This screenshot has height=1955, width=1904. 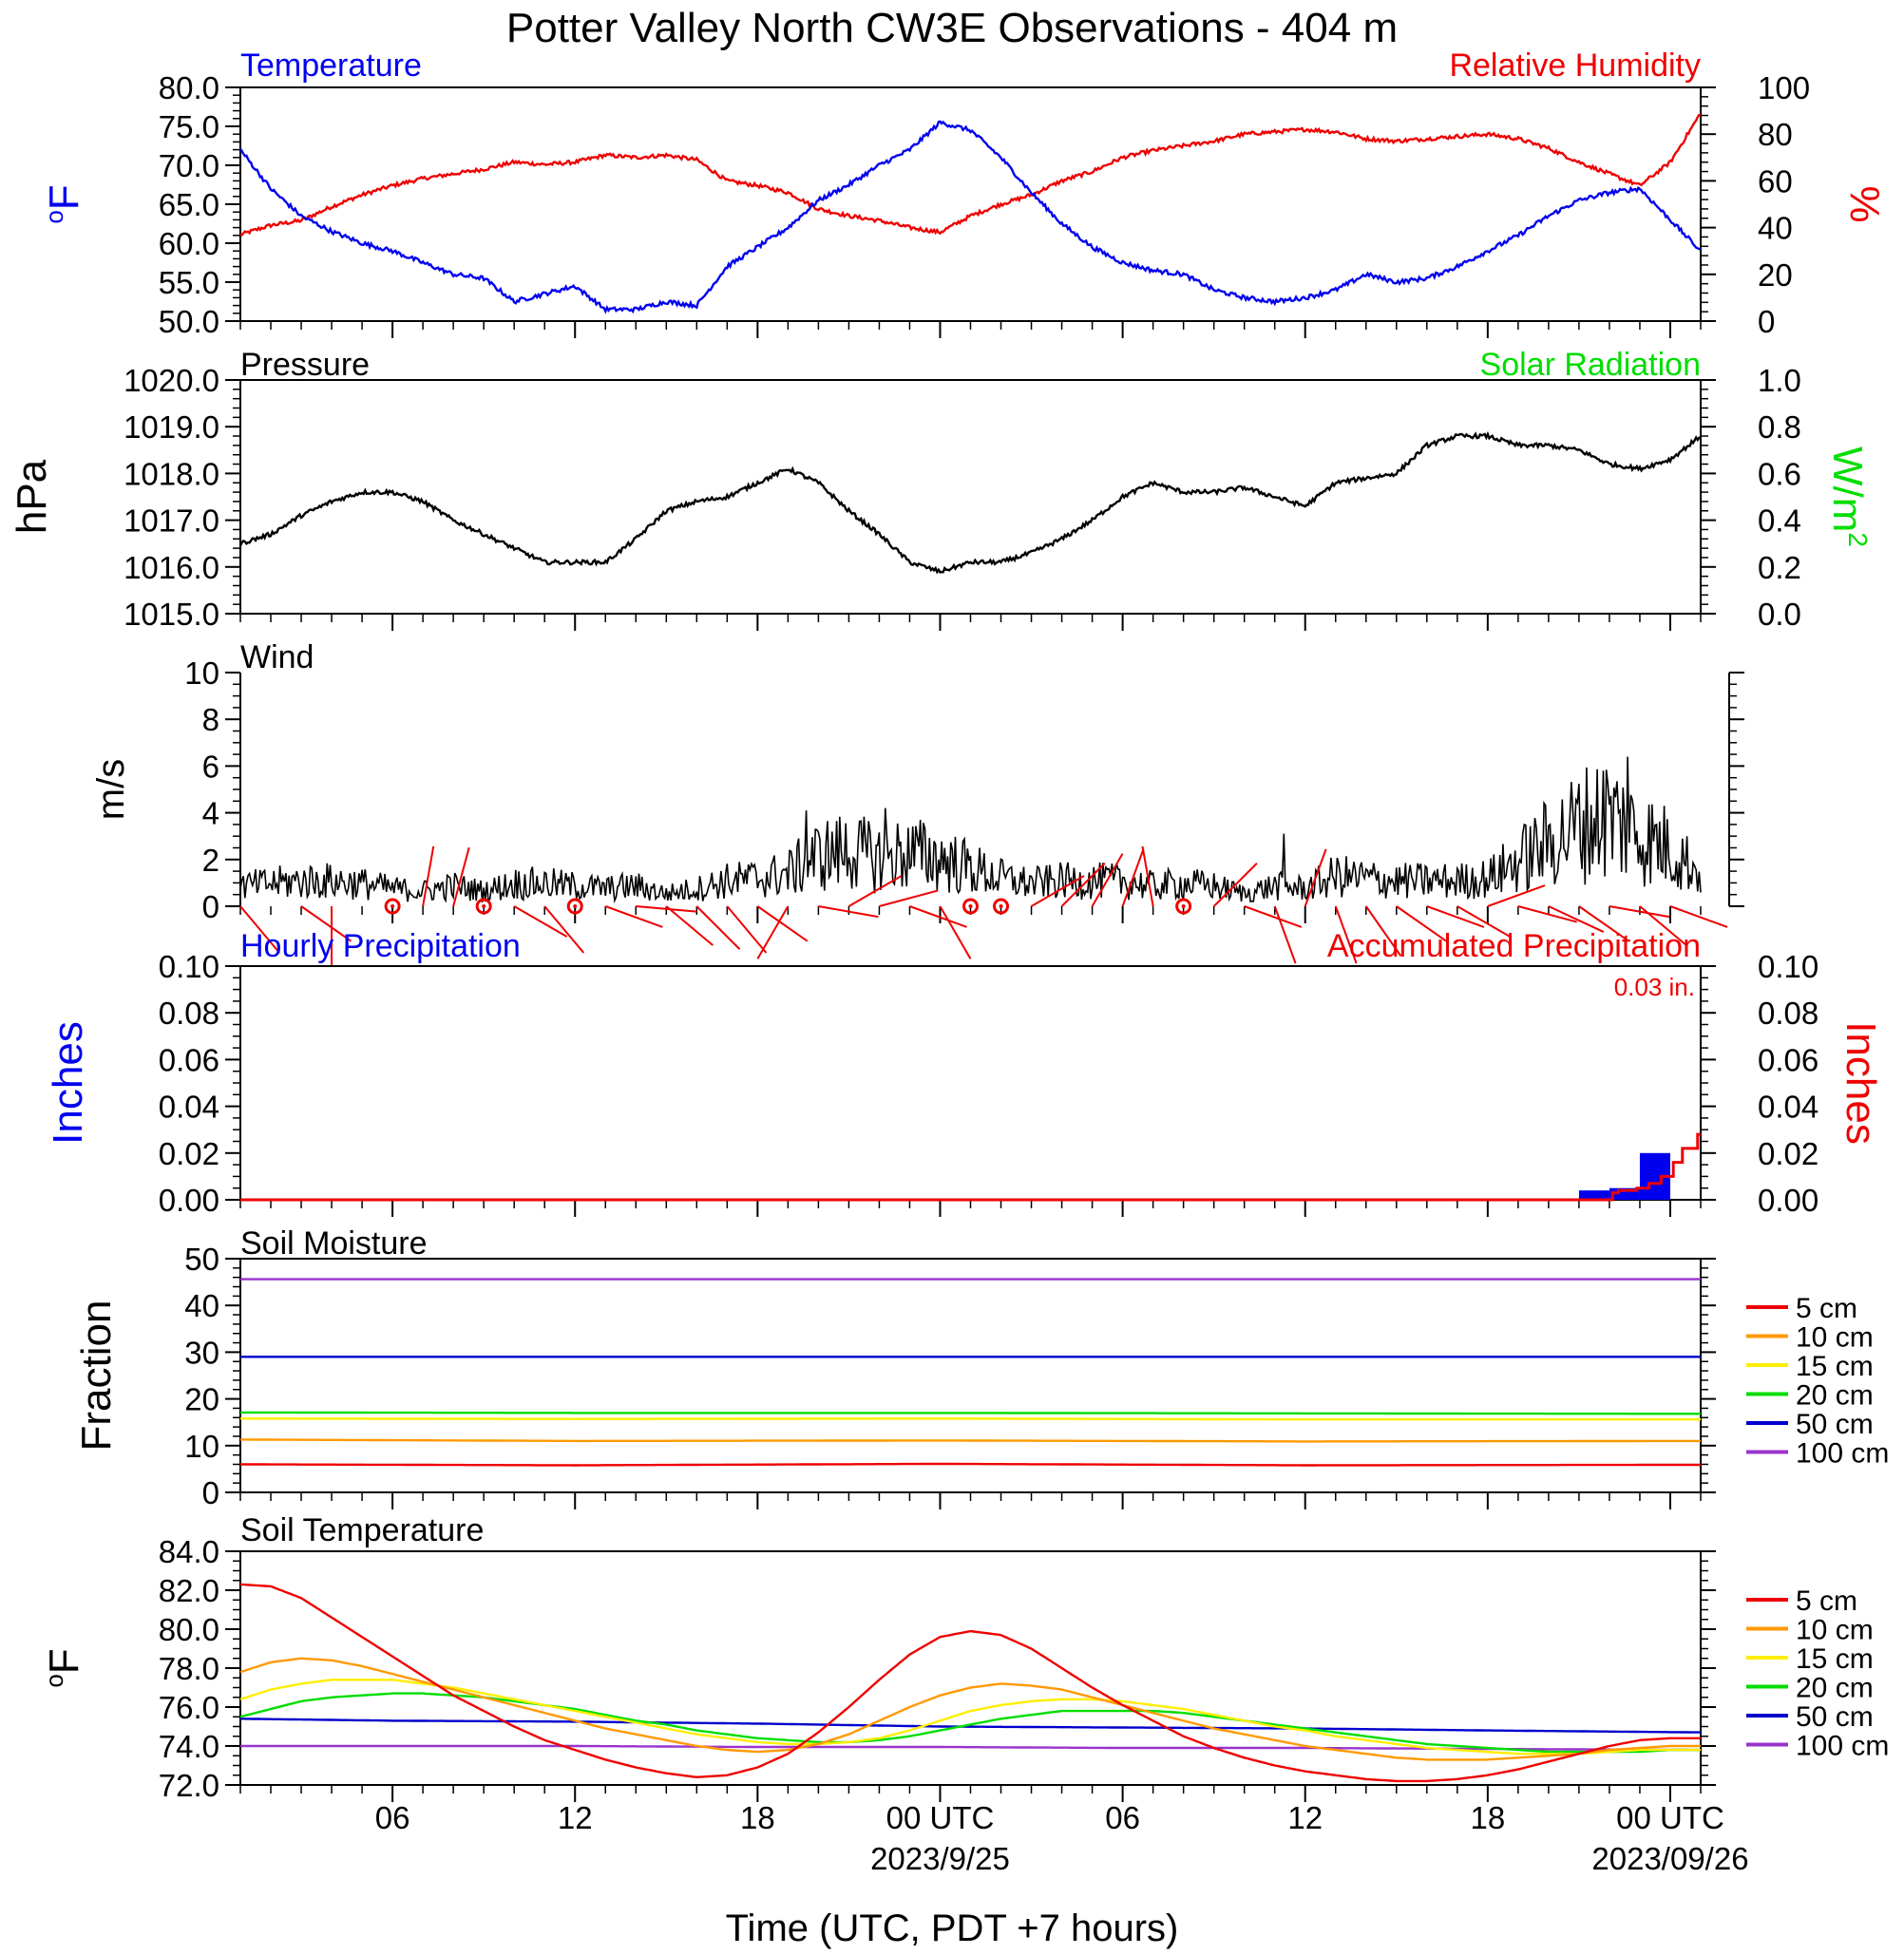 I want to click on y-tick-label-left: 60.0, so click(x=189, y=243).